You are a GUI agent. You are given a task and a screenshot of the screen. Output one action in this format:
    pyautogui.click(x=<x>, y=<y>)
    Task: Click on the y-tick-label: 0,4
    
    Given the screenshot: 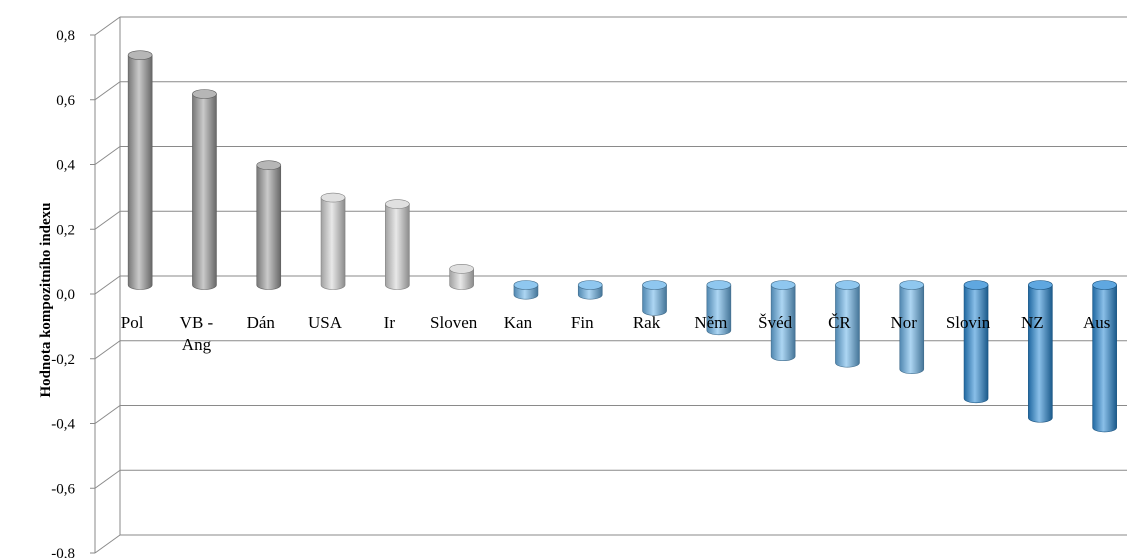 What is the action you would take?
    pyautogui.click(x=65, y=166)
    